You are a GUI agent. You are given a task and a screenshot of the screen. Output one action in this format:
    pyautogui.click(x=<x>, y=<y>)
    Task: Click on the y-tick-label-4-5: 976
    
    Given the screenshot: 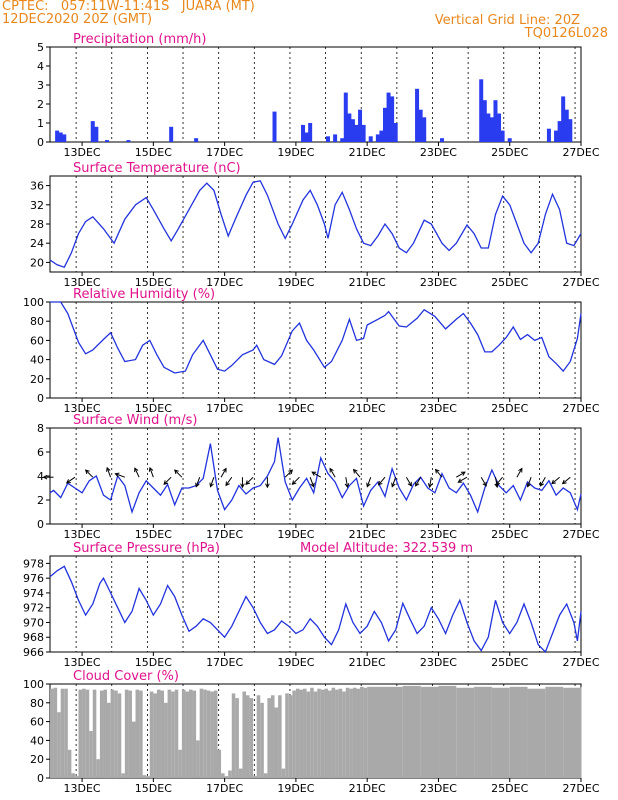 What is the action you would take?
    pyautogui.click(x=33, y=578)
    